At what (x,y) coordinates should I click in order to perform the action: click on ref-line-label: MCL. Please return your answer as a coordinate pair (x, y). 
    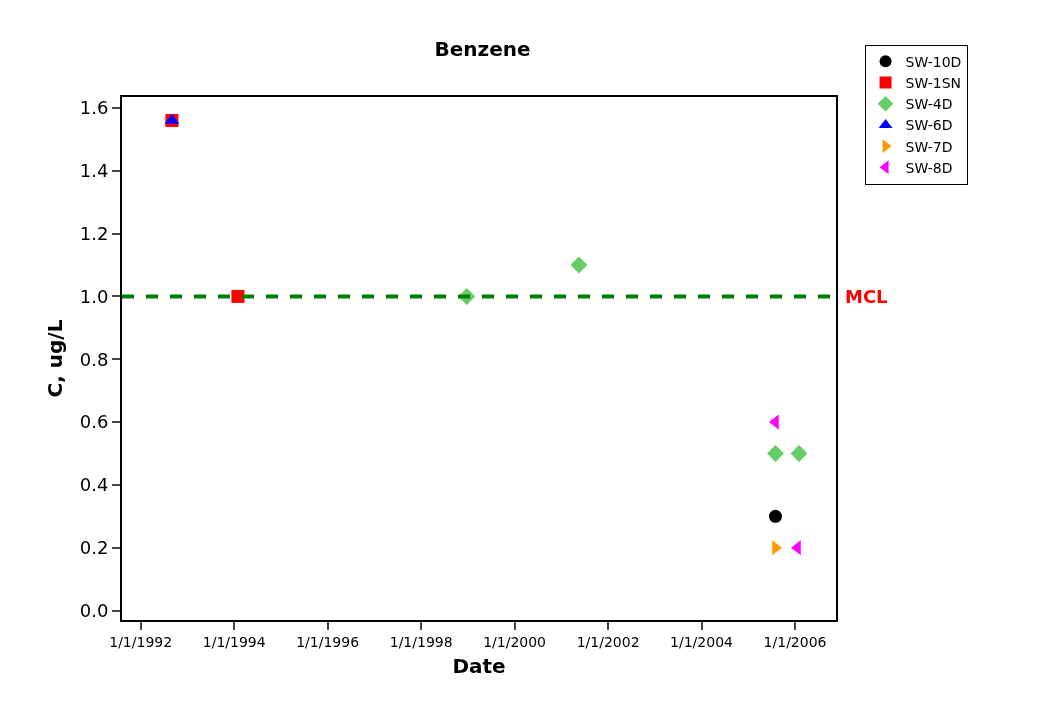
    Looking at the image, I should click on (866, 296).